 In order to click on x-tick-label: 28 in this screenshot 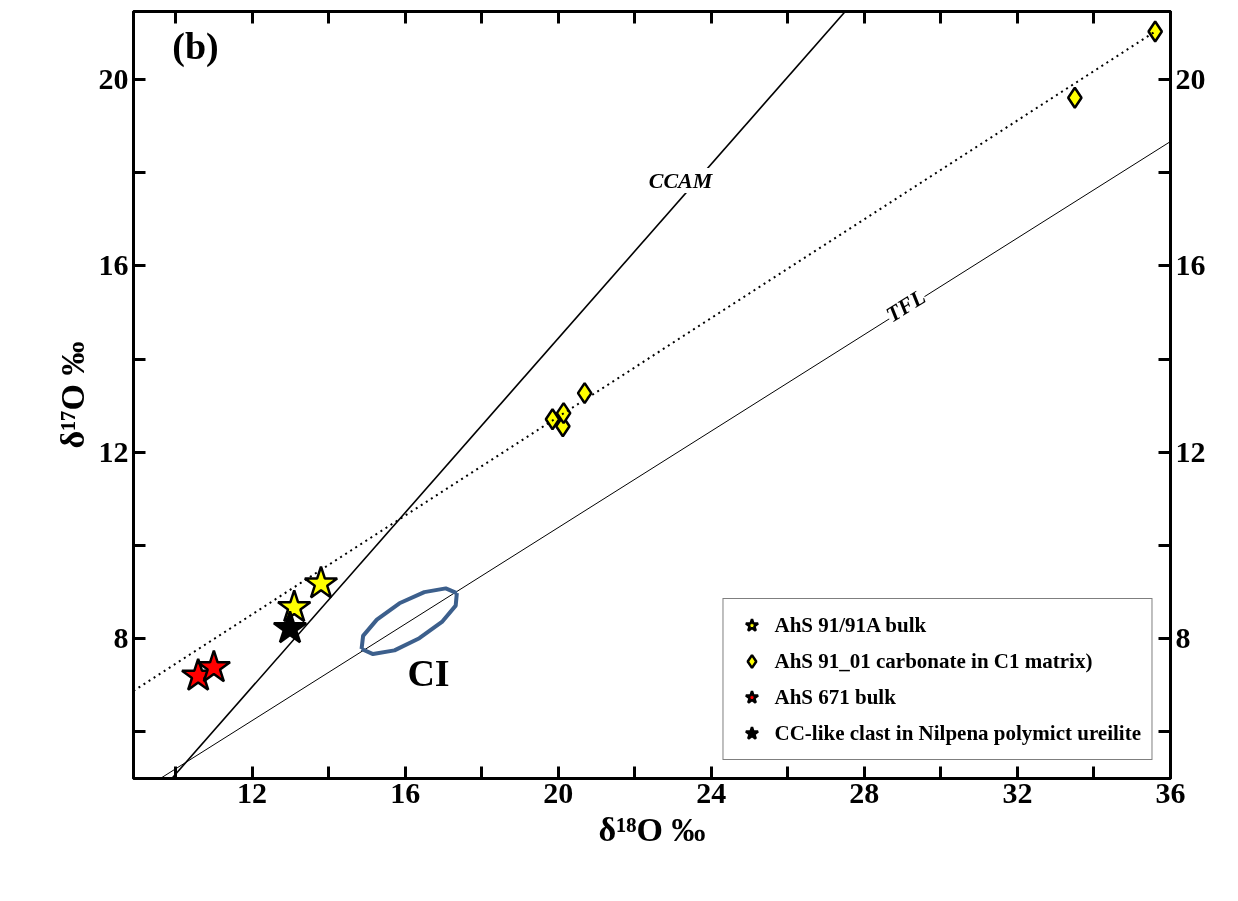, I will do `click(864, 792)`.